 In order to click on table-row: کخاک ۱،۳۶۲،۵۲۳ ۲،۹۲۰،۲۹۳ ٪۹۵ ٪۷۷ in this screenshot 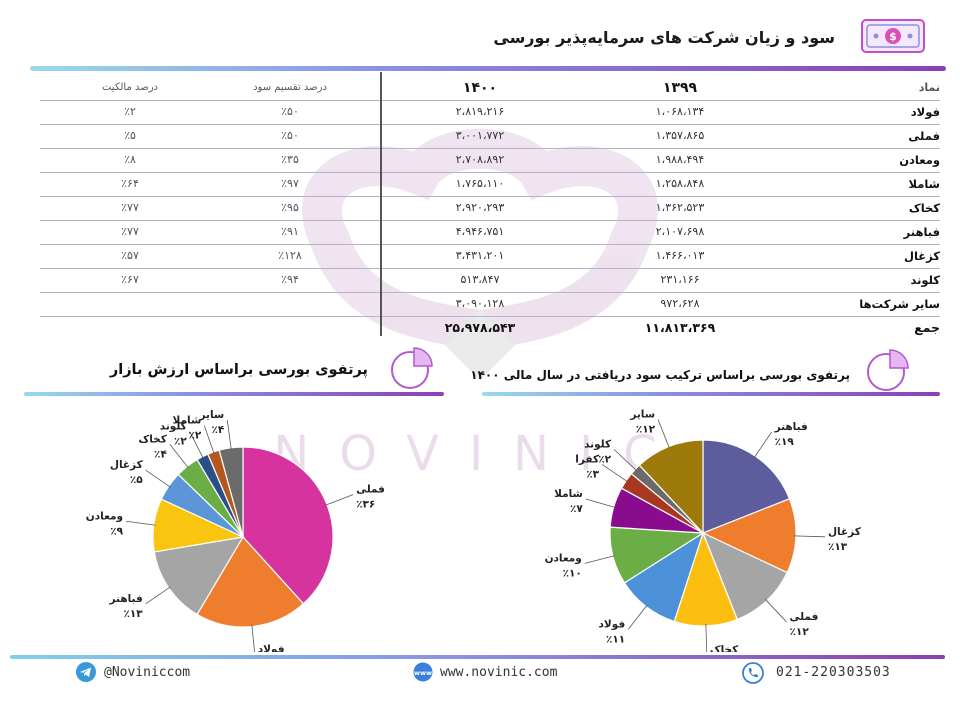, I will do `click(490, 208)`.